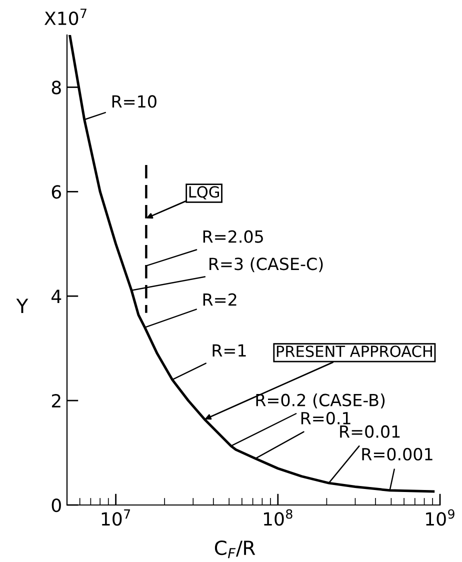  I want to click on annotation: R=0.01, so click(370, 431).